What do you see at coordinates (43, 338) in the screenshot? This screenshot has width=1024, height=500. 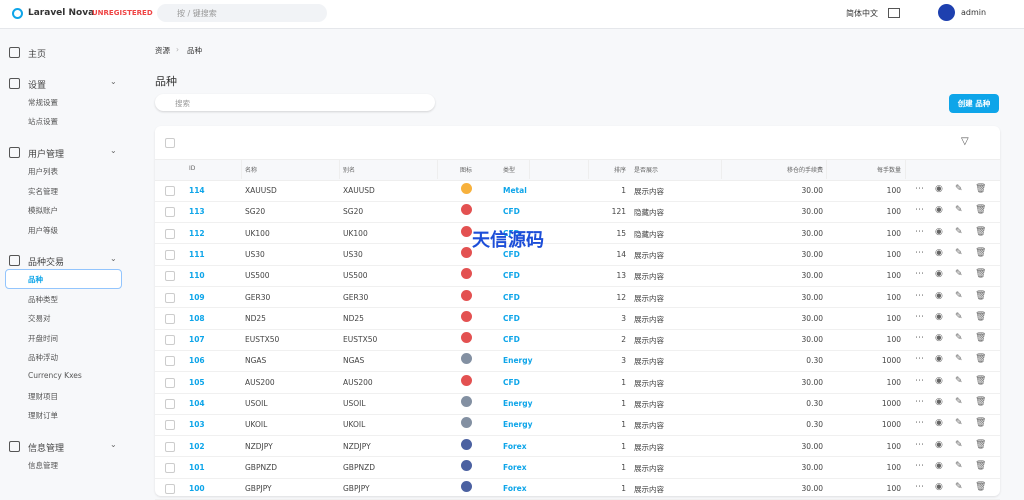 I see `nav-item: 开盘时间` at bounding box center [43, 338].